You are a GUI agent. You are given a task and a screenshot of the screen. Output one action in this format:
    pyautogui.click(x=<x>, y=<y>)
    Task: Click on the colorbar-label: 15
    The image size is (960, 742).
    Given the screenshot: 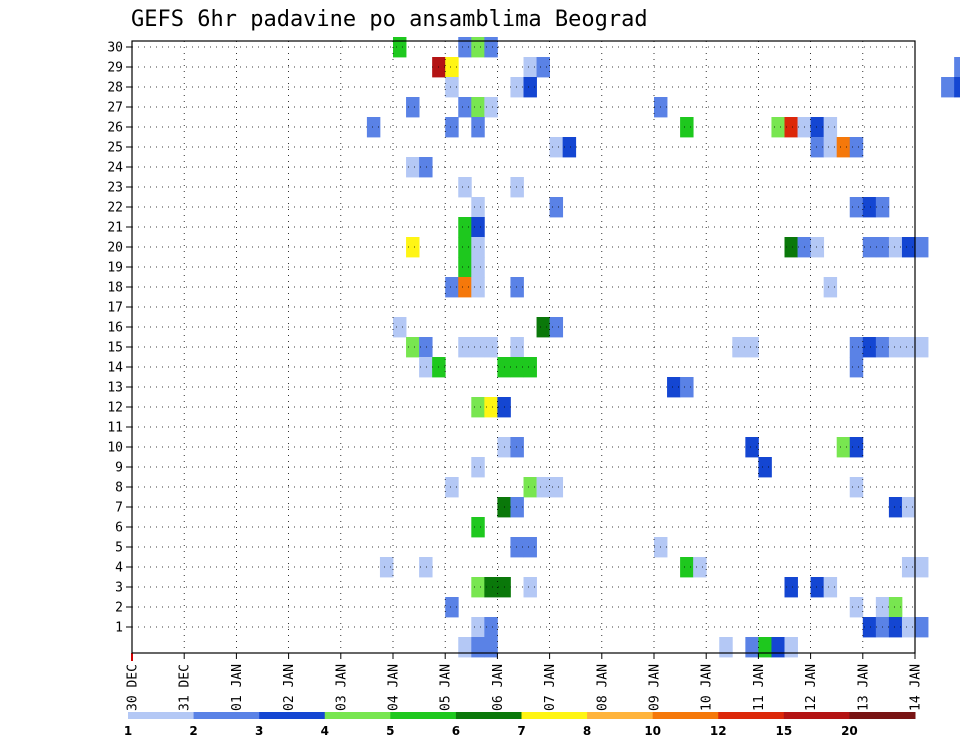 What is the action you would take?
    pyautogui.click(x=783, y=731)
    